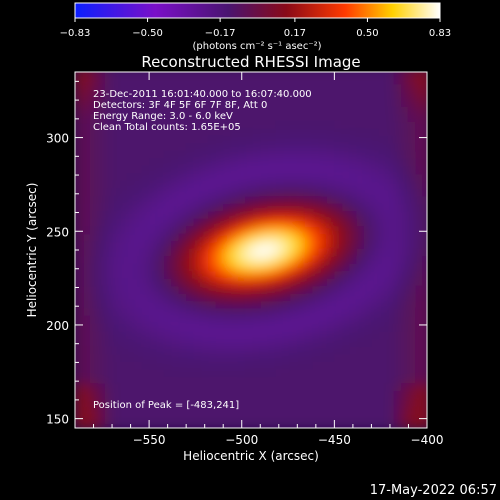 This screenshot has width=500, height=500. What do you see at coordinates (149, 440) in the screenshot?
I see `x-tick-label: −550` at bounding box center [149, 440].